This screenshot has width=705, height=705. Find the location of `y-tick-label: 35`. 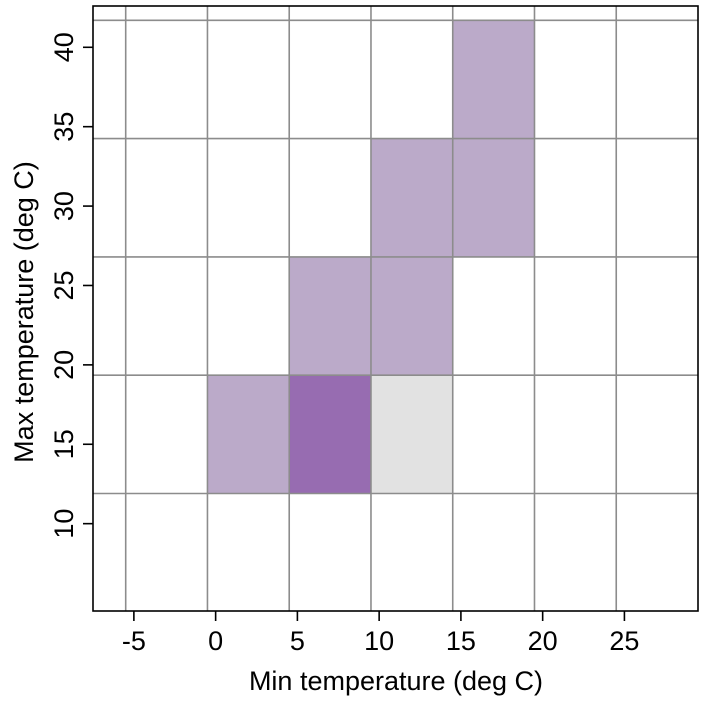

y-tick-label: 35 is located at coordinates (64, 127).